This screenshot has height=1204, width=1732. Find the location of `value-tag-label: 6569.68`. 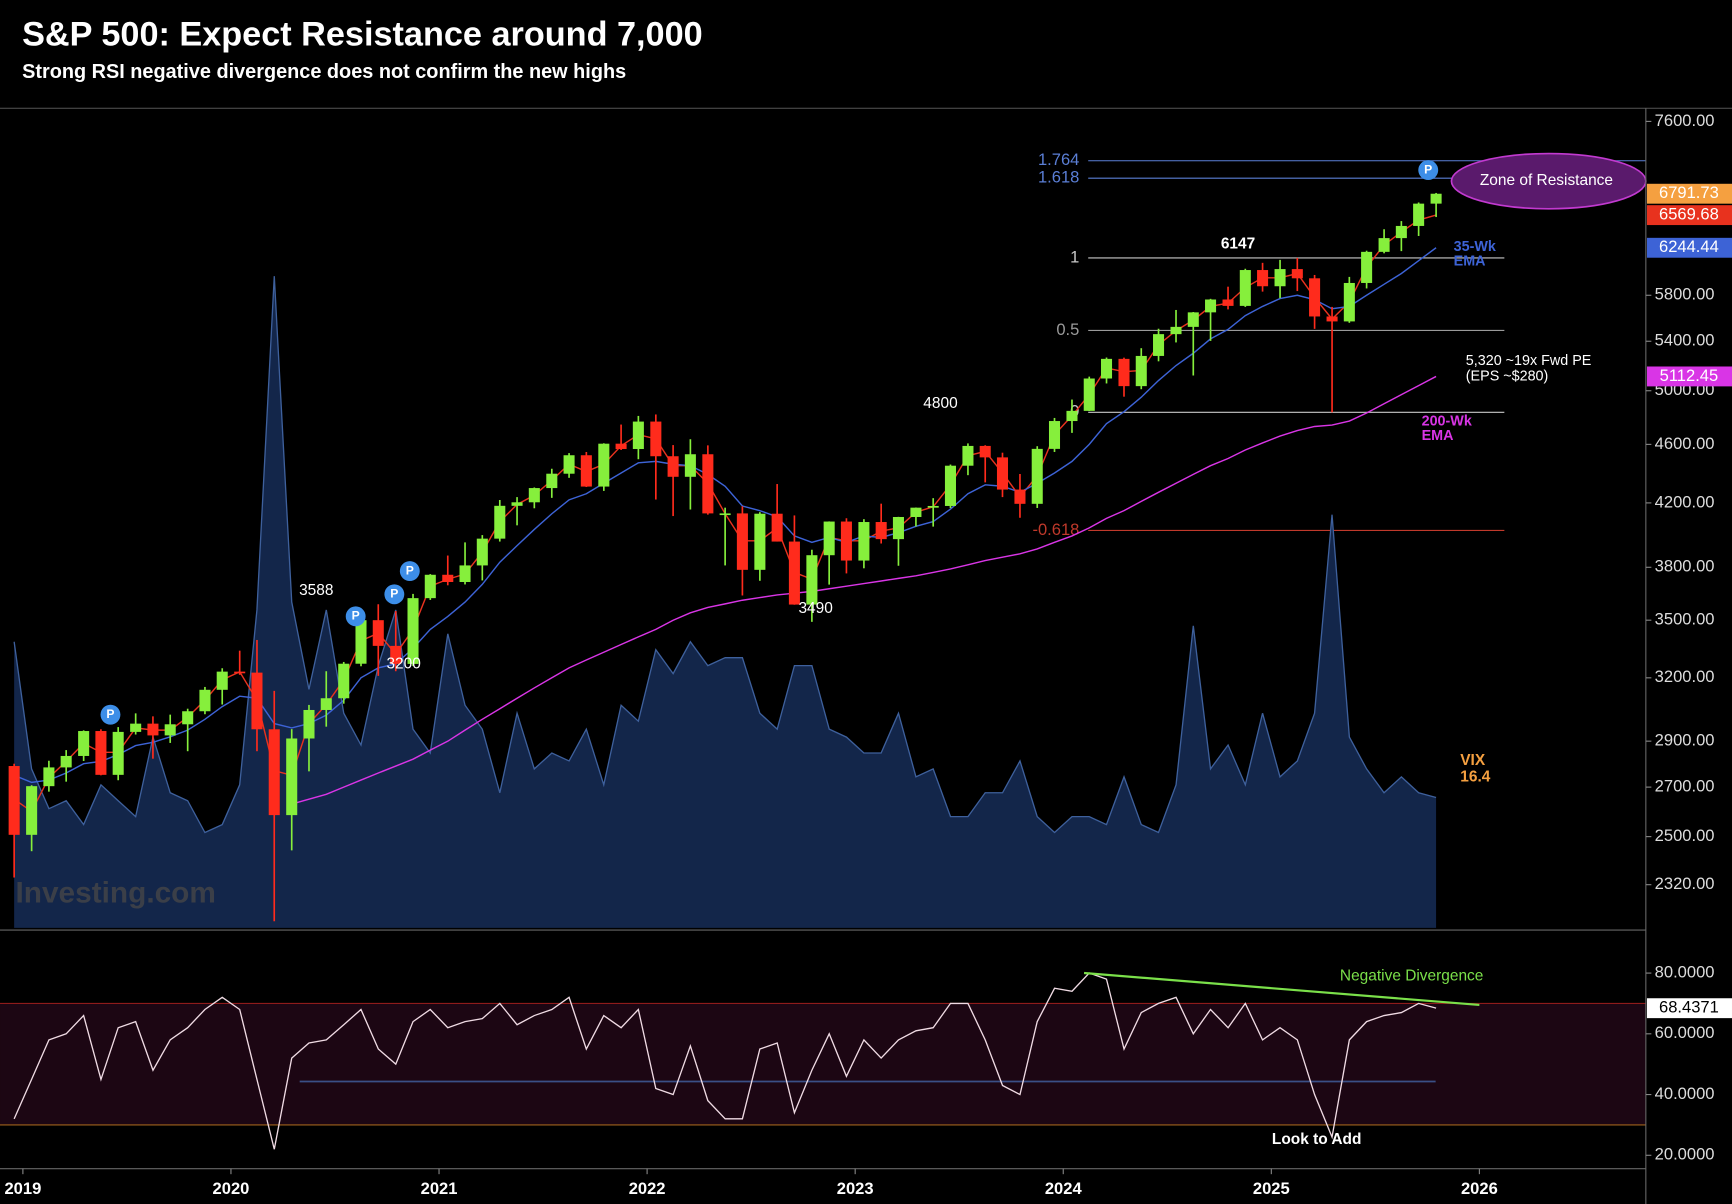

value-tag-label: 6569.68 is located at coordinates (1689, 213).